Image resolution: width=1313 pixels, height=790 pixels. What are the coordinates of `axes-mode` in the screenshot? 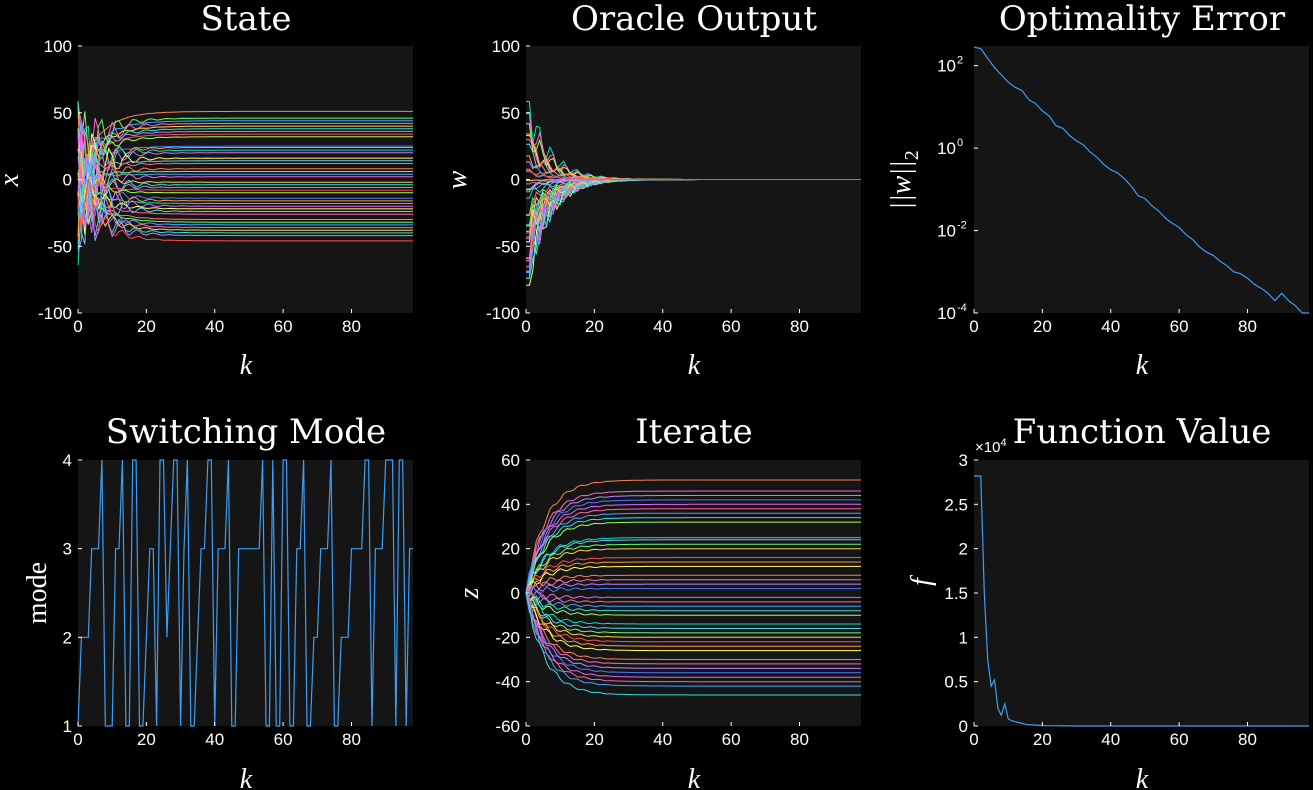 It's located at (245, 593).